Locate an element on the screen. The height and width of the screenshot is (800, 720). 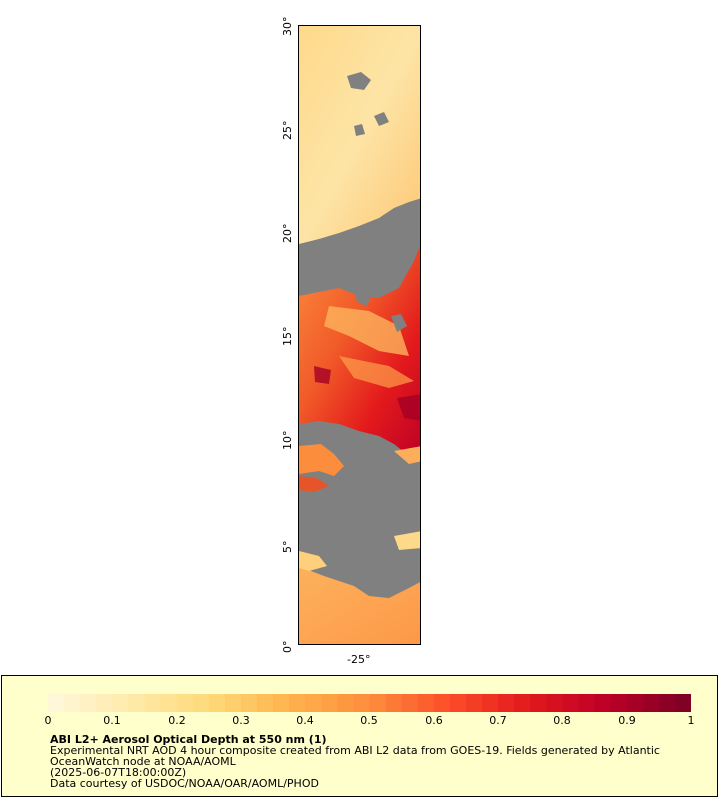
colorbar-tick-0.7: 0.7 is located at coordinates (498, 720).